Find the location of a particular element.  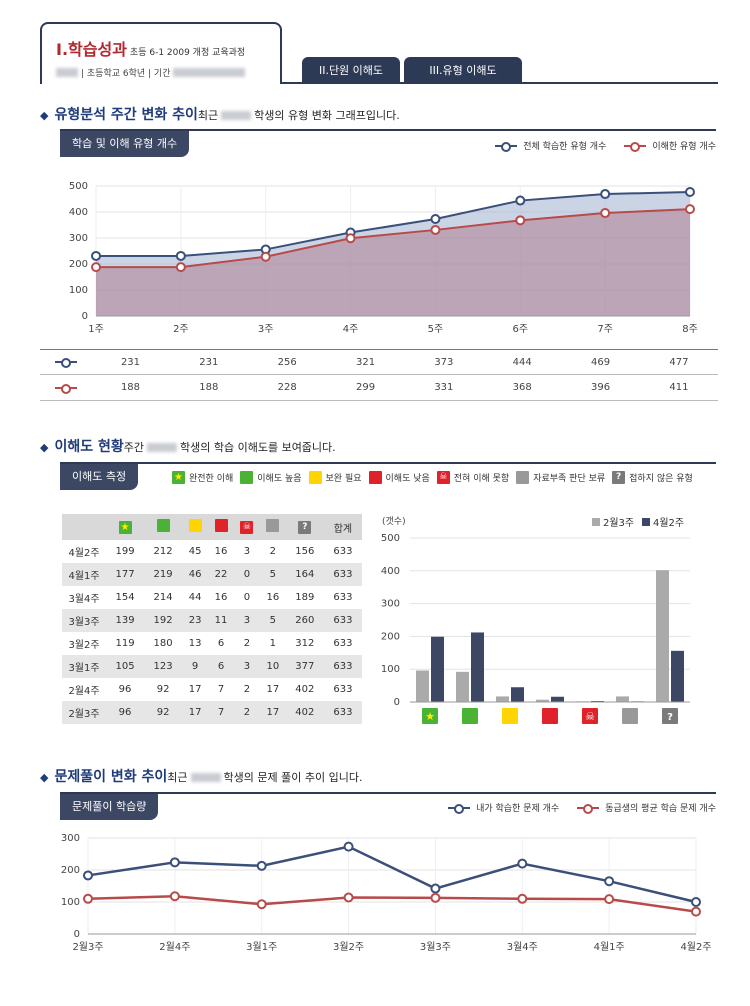

table-cell: 92 is located at coordinates (163, 689).